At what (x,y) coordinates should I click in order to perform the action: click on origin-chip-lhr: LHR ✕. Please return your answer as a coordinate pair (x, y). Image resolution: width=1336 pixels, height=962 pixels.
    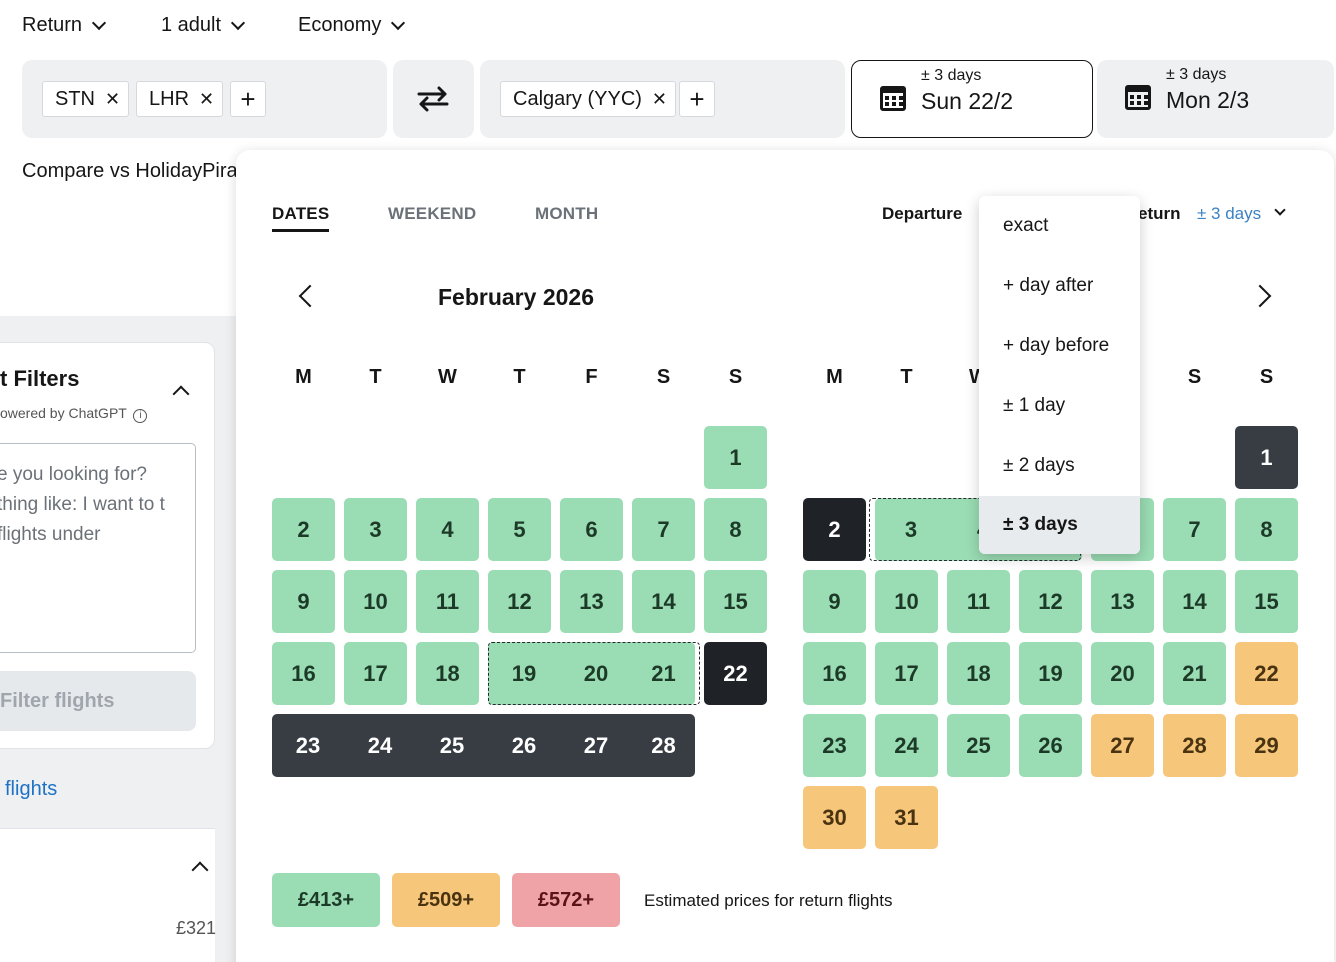
    Looking at the image, I should click on (180, 99).